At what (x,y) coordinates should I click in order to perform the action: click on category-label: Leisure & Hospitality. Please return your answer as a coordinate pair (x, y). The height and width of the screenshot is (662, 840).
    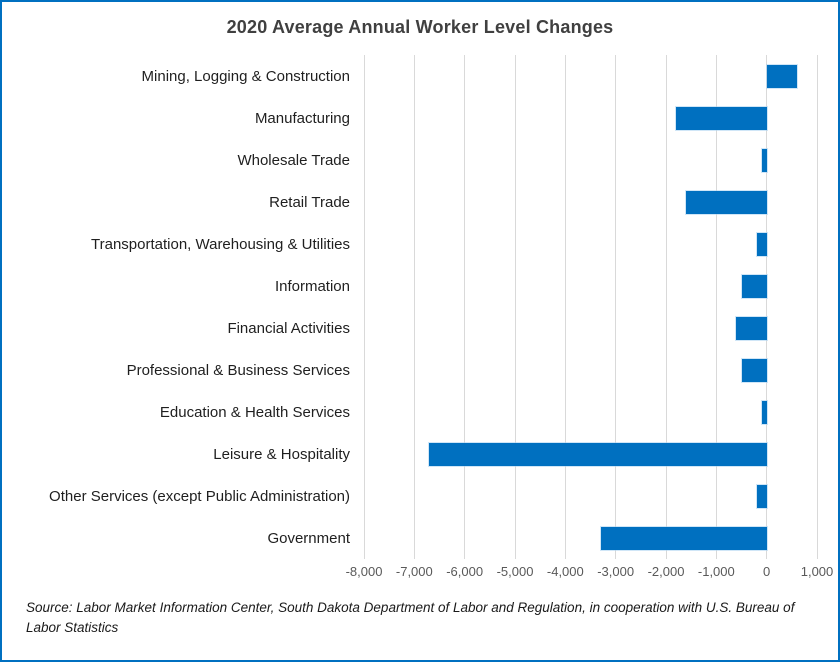
    Looking at the image, I should click on (281, 454).